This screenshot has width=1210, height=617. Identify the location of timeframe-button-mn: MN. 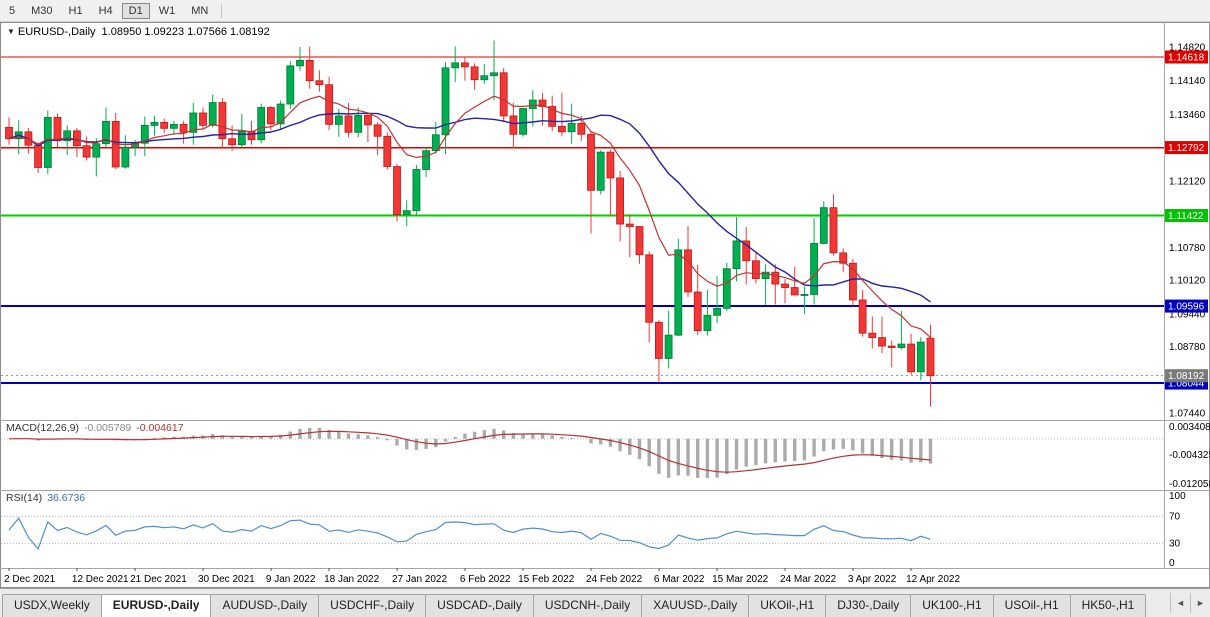
(200, 10).